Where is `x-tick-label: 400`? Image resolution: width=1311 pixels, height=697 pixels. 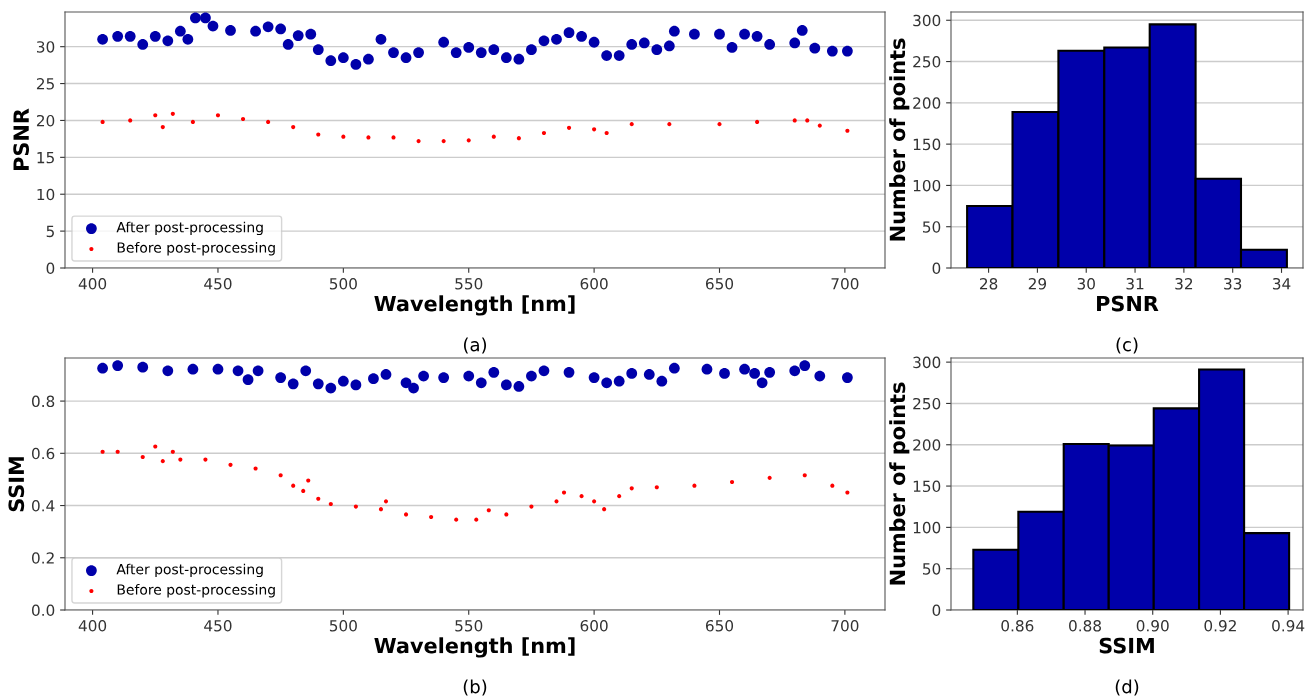
x-tick-label: 400 is located at coordinates (92, 283).